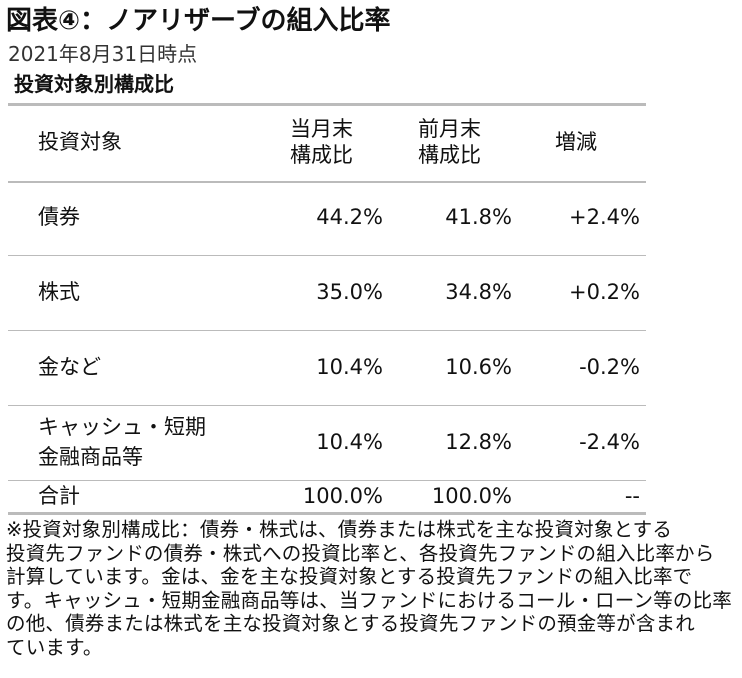 The width and height of the screenshot is (742, 678). What do you see at coordinates (350, 623) in the screenshot?
I see `footnote-line: の他、債券または株式を主な投資対象とする投資先ファンドの預金等が含まれ` at bounding box center [350, 623].